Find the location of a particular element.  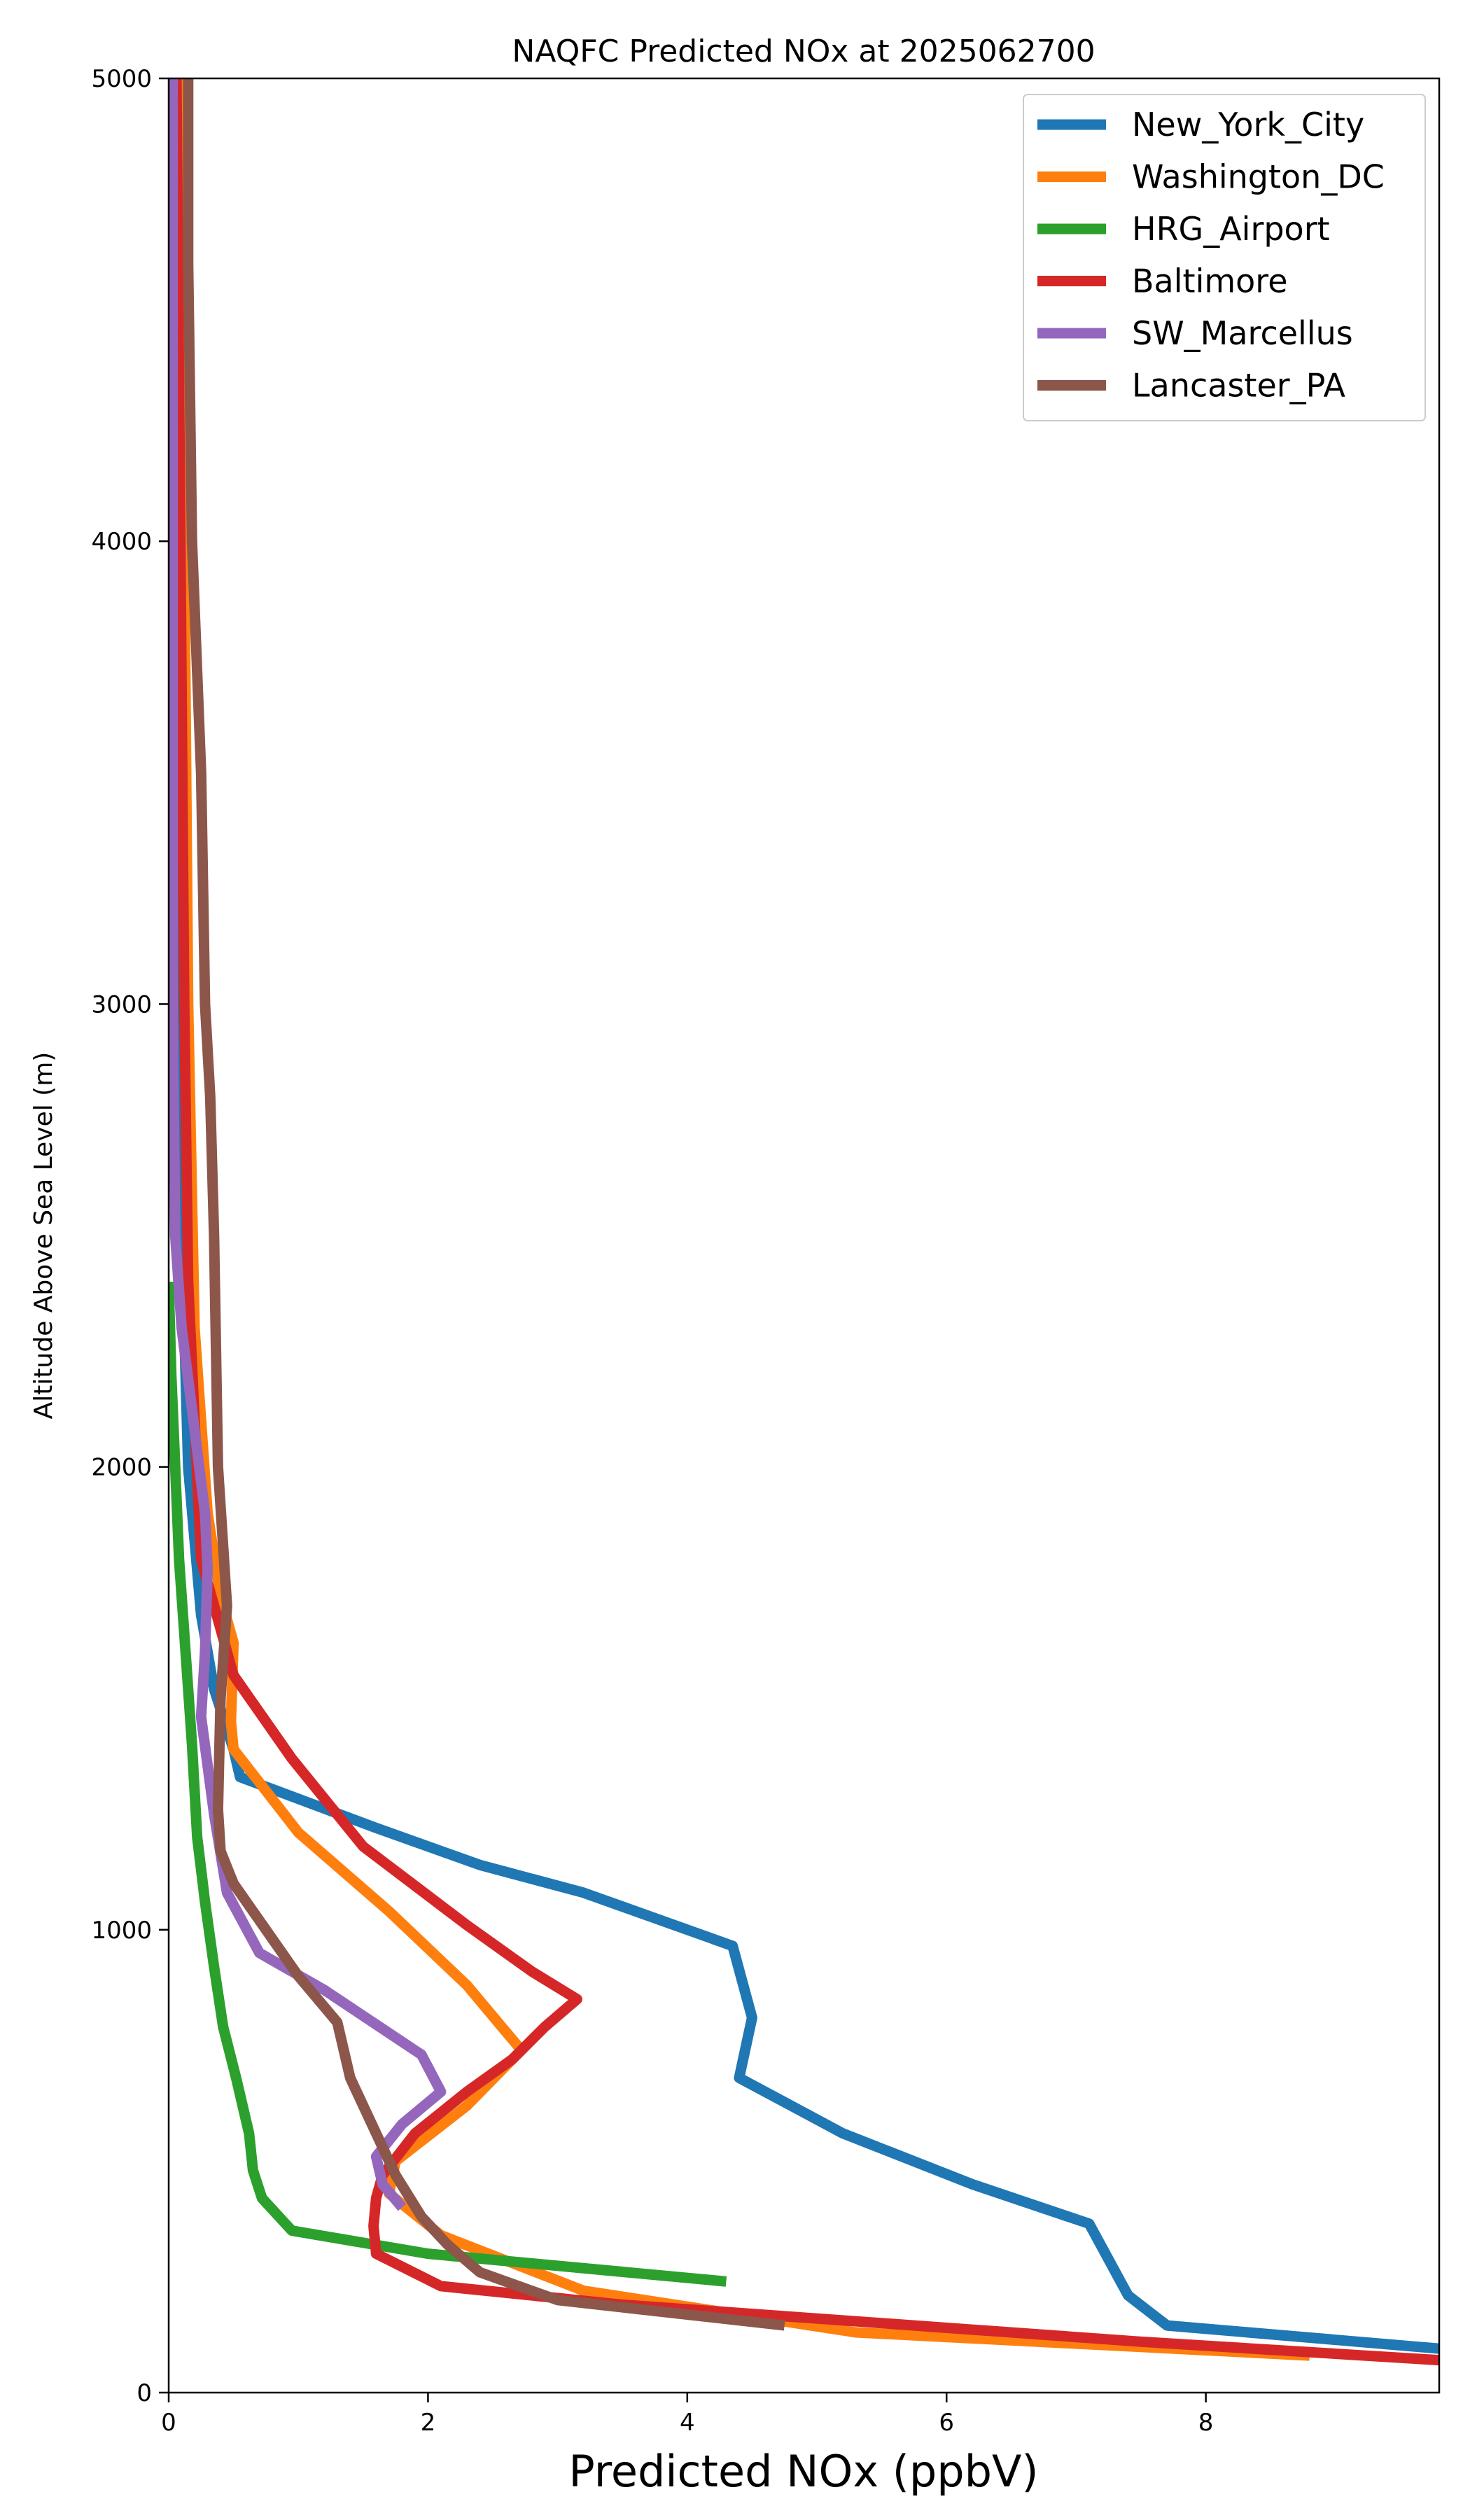

x-axis-ticks: 0 2 4 6 8 is located at coordinates (687, 2415).